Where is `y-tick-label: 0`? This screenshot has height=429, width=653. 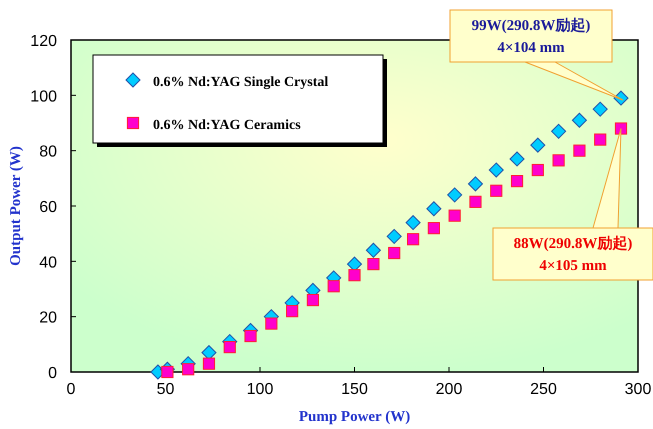
y-tick-label: 0 is located at coordinates (53, 373).